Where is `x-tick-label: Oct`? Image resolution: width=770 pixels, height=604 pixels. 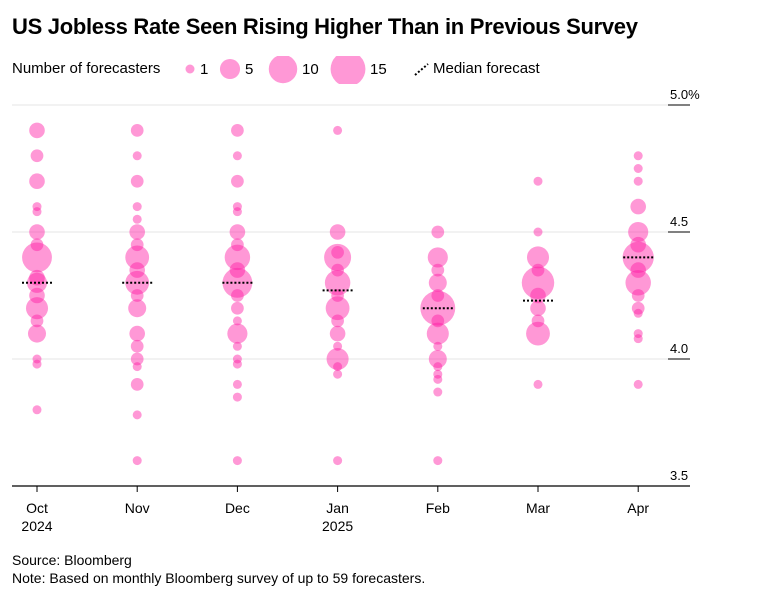 x-tick-label: Oct is located at coordinates (37, 508).